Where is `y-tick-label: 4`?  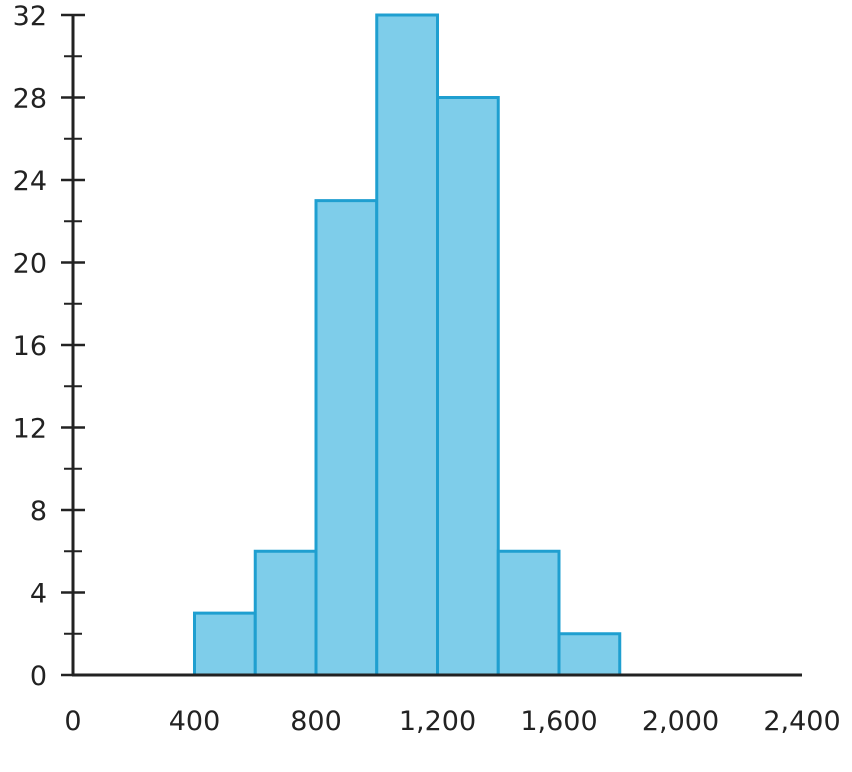 y-tick-label: 4 is located at coordinates (38, 594).